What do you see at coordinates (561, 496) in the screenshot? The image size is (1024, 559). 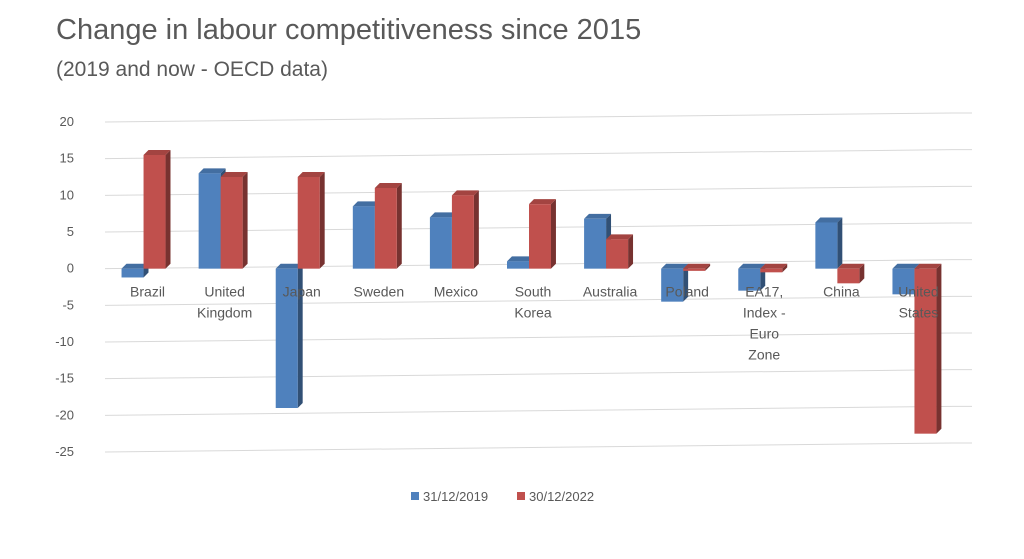 I see `legend-label: 30/12/2022` at bounding box center [561, 496].